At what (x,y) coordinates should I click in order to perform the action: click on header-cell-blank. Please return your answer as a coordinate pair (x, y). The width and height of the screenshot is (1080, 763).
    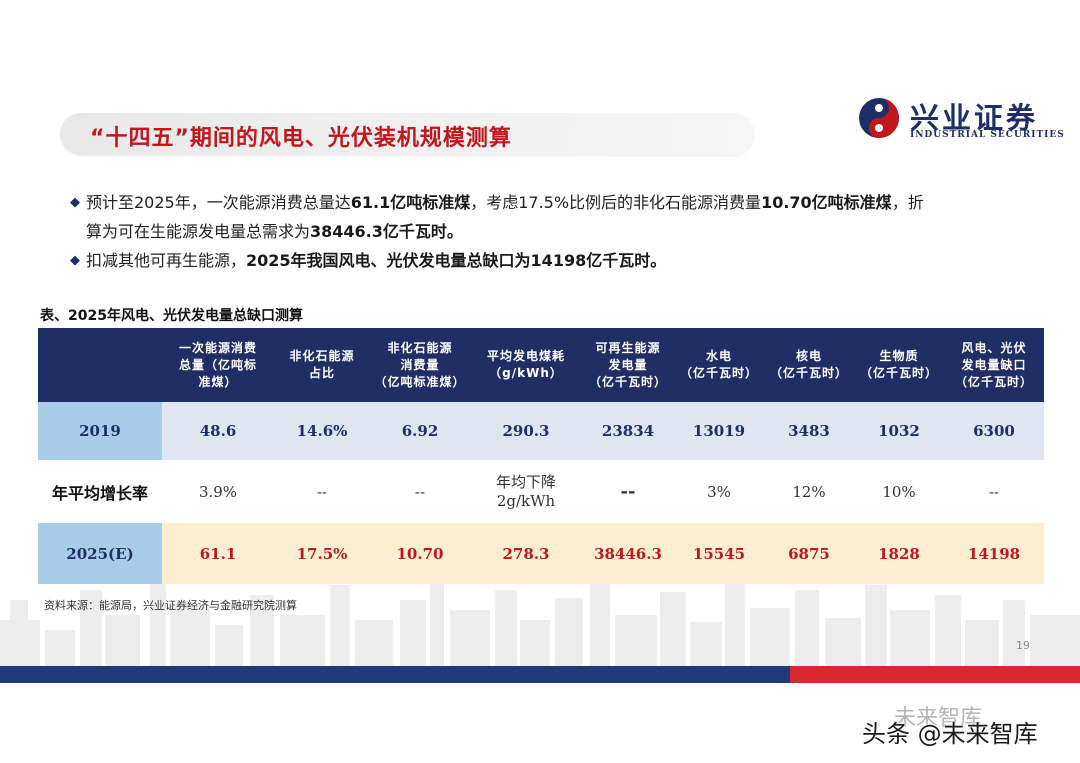
    Looking at the image, I should click on (100, 365).